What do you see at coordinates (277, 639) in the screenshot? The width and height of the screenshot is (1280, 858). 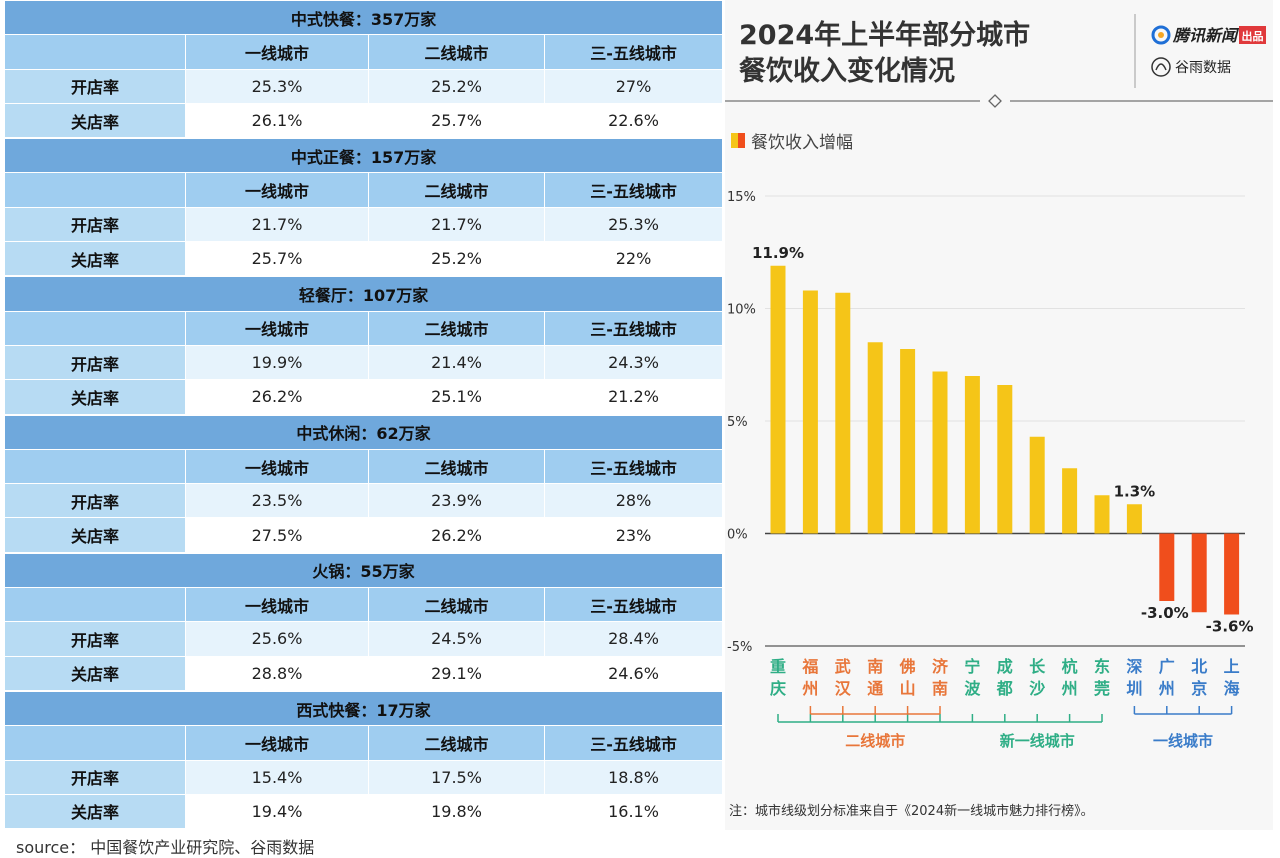 I see `table-cell: 25.6%` at bounding box center [277, 639].